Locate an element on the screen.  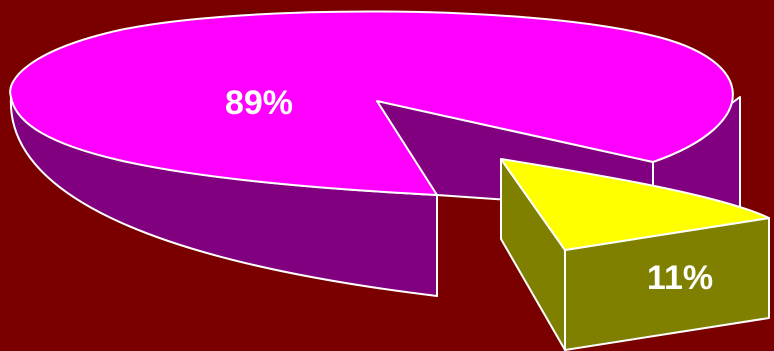
slice-small-top is located at coordinates (635, 204).